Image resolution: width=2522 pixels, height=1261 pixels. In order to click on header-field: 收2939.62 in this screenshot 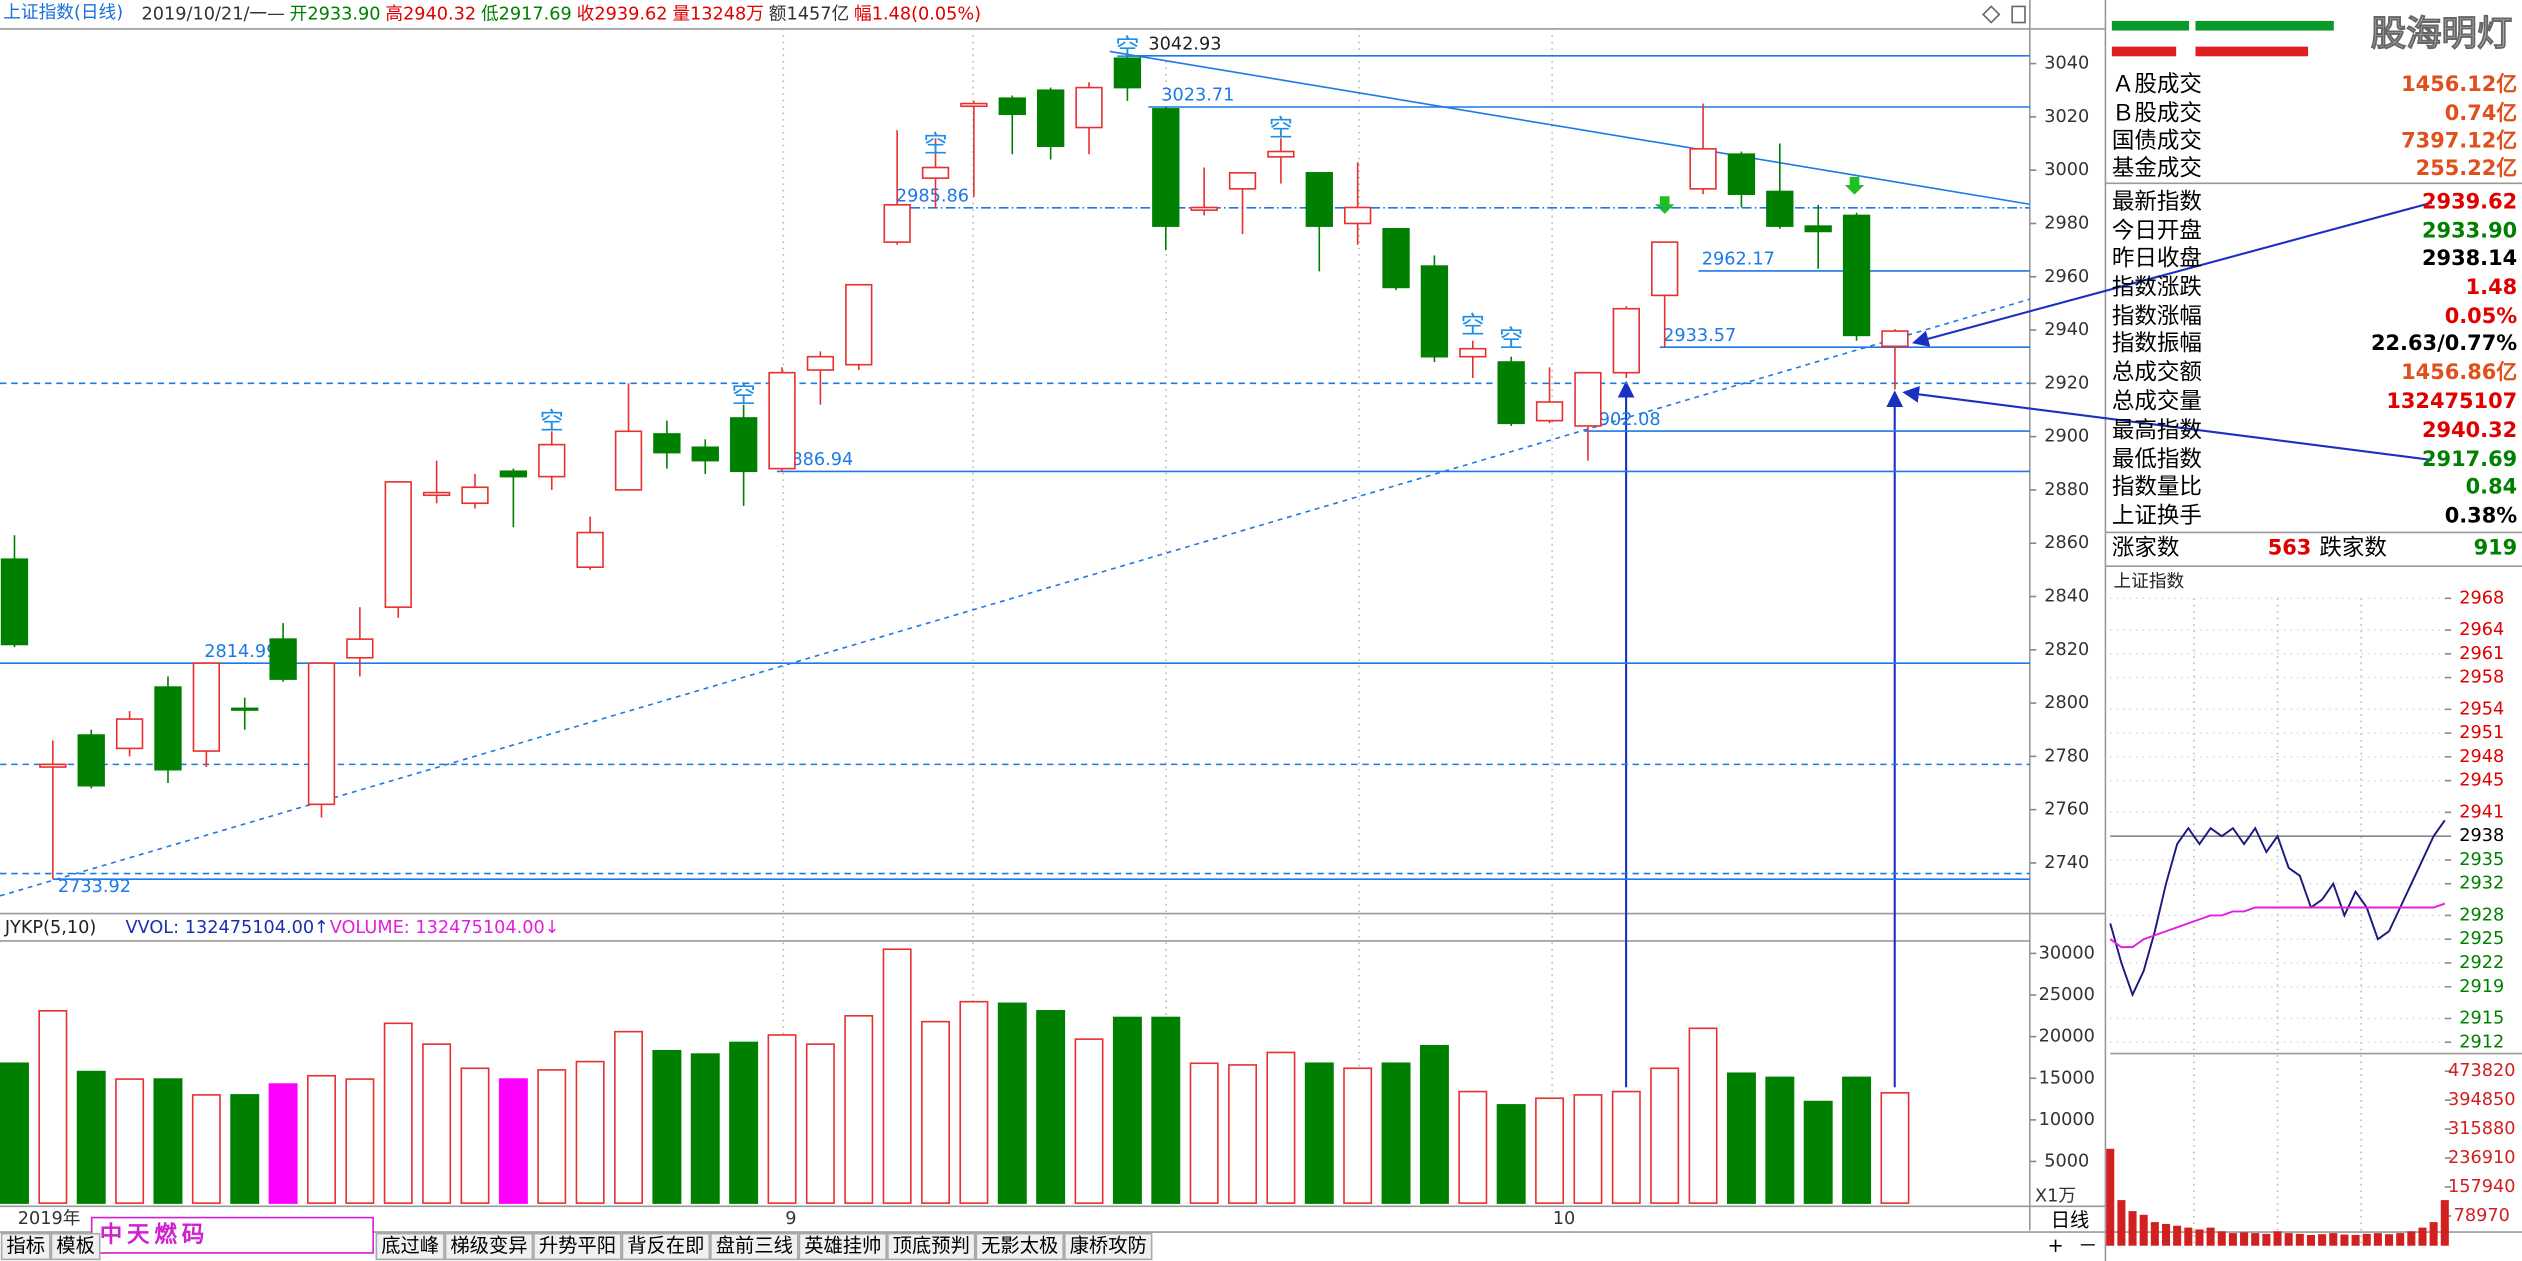, I will do `click(622, 13)`.